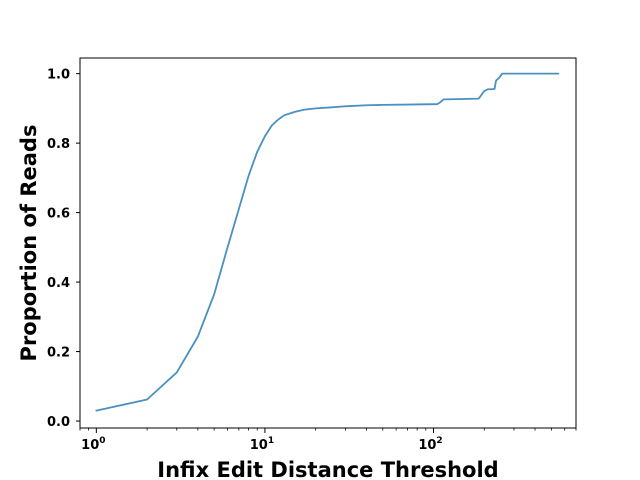 The width and height of the screenshot is (640, 480). I want to click on x-tick-label: 10⁰, so click(93, 444).